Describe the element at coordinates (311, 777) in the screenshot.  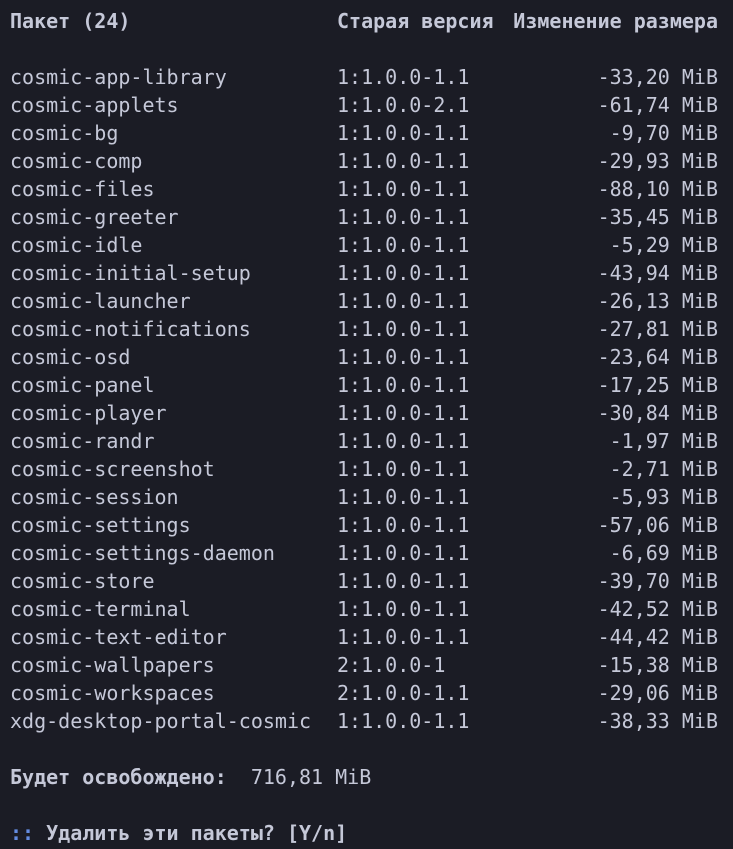
I see `summary-value: 716,81 MiB` at that location.